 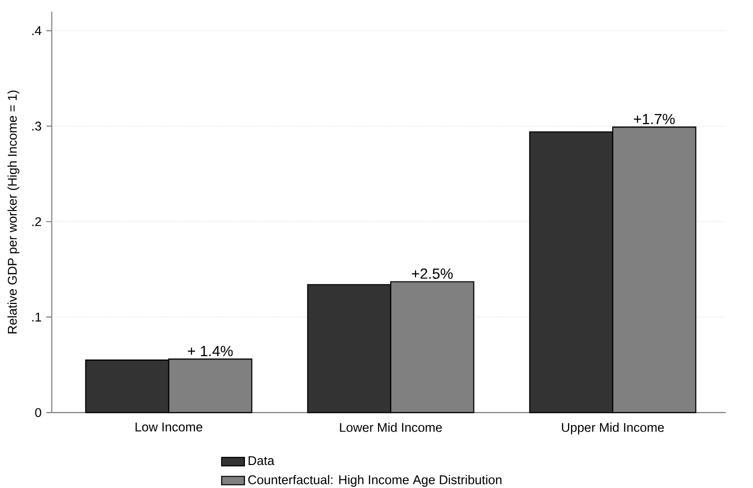 What do you see at coordinates (432, 273) in the screenshot?
I see `annotation: +2.5%` at bounding box center [432, 273].